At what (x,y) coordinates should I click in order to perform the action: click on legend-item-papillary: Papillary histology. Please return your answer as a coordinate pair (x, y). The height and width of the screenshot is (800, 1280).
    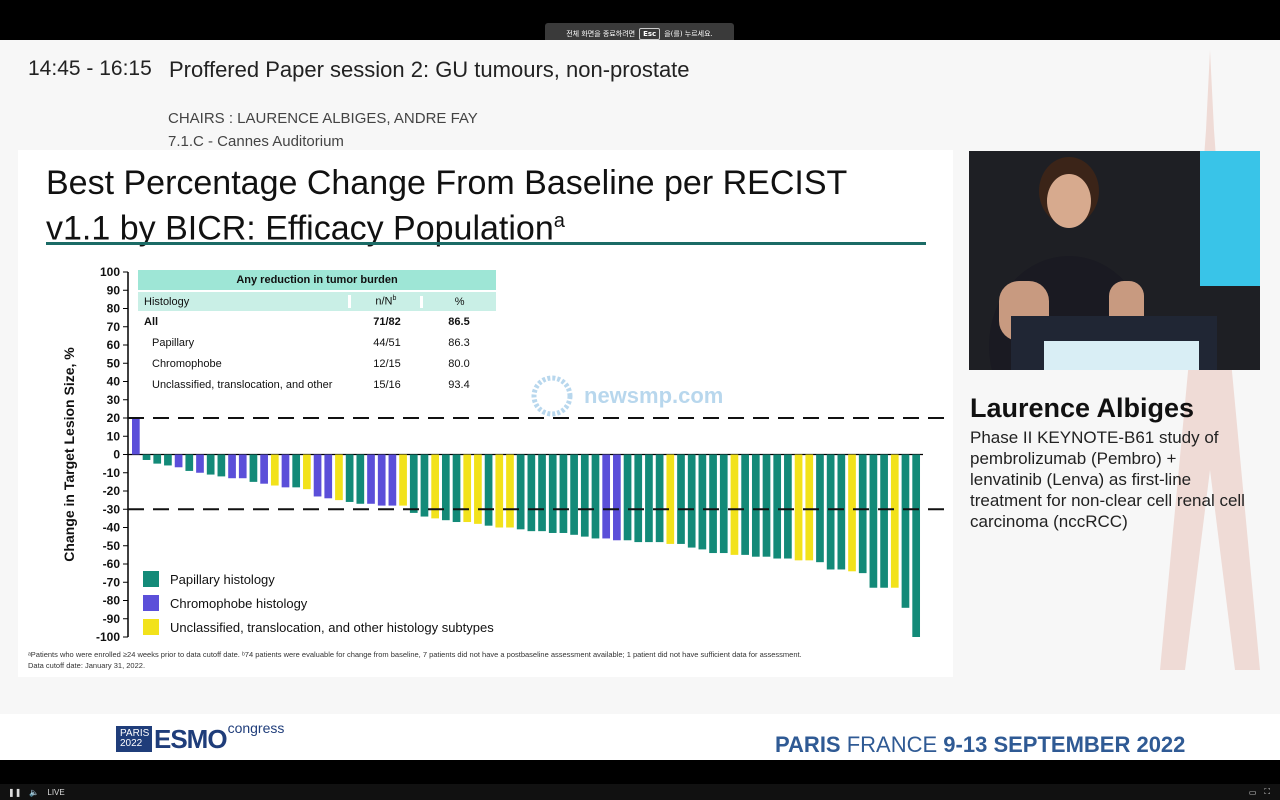
    Looking at the image, I should click on (318, 579).